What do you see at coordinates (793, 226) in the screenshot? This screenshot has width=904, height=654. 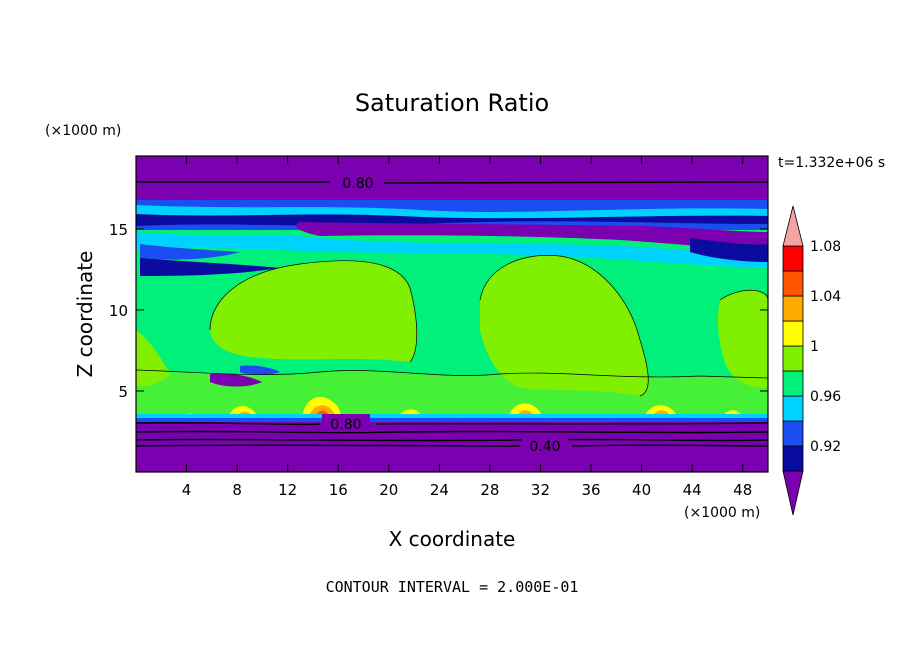 I see `colorbar-over-arrow` at bounding box center [793, 226].